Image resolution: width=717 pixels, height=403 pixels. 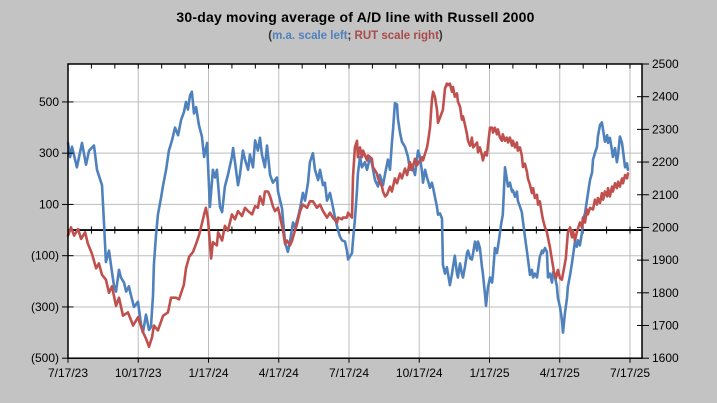 What do you see at coordinates (45, 256) in the screenshot?
I see `svg-text: (100)` at bounding box center [45, 256].